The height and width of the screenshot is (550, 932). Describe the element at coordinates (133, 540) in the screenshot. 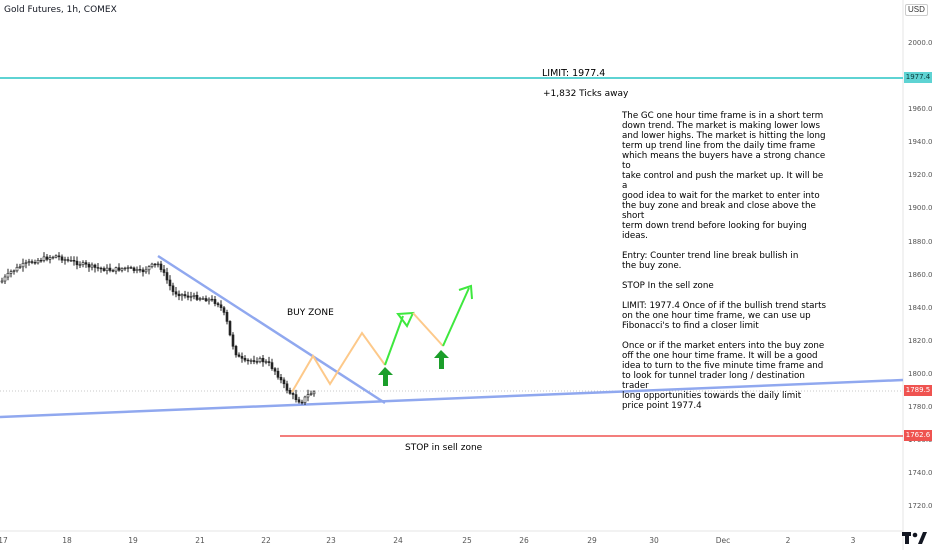

I see `time-tick-label: 19` at that location.